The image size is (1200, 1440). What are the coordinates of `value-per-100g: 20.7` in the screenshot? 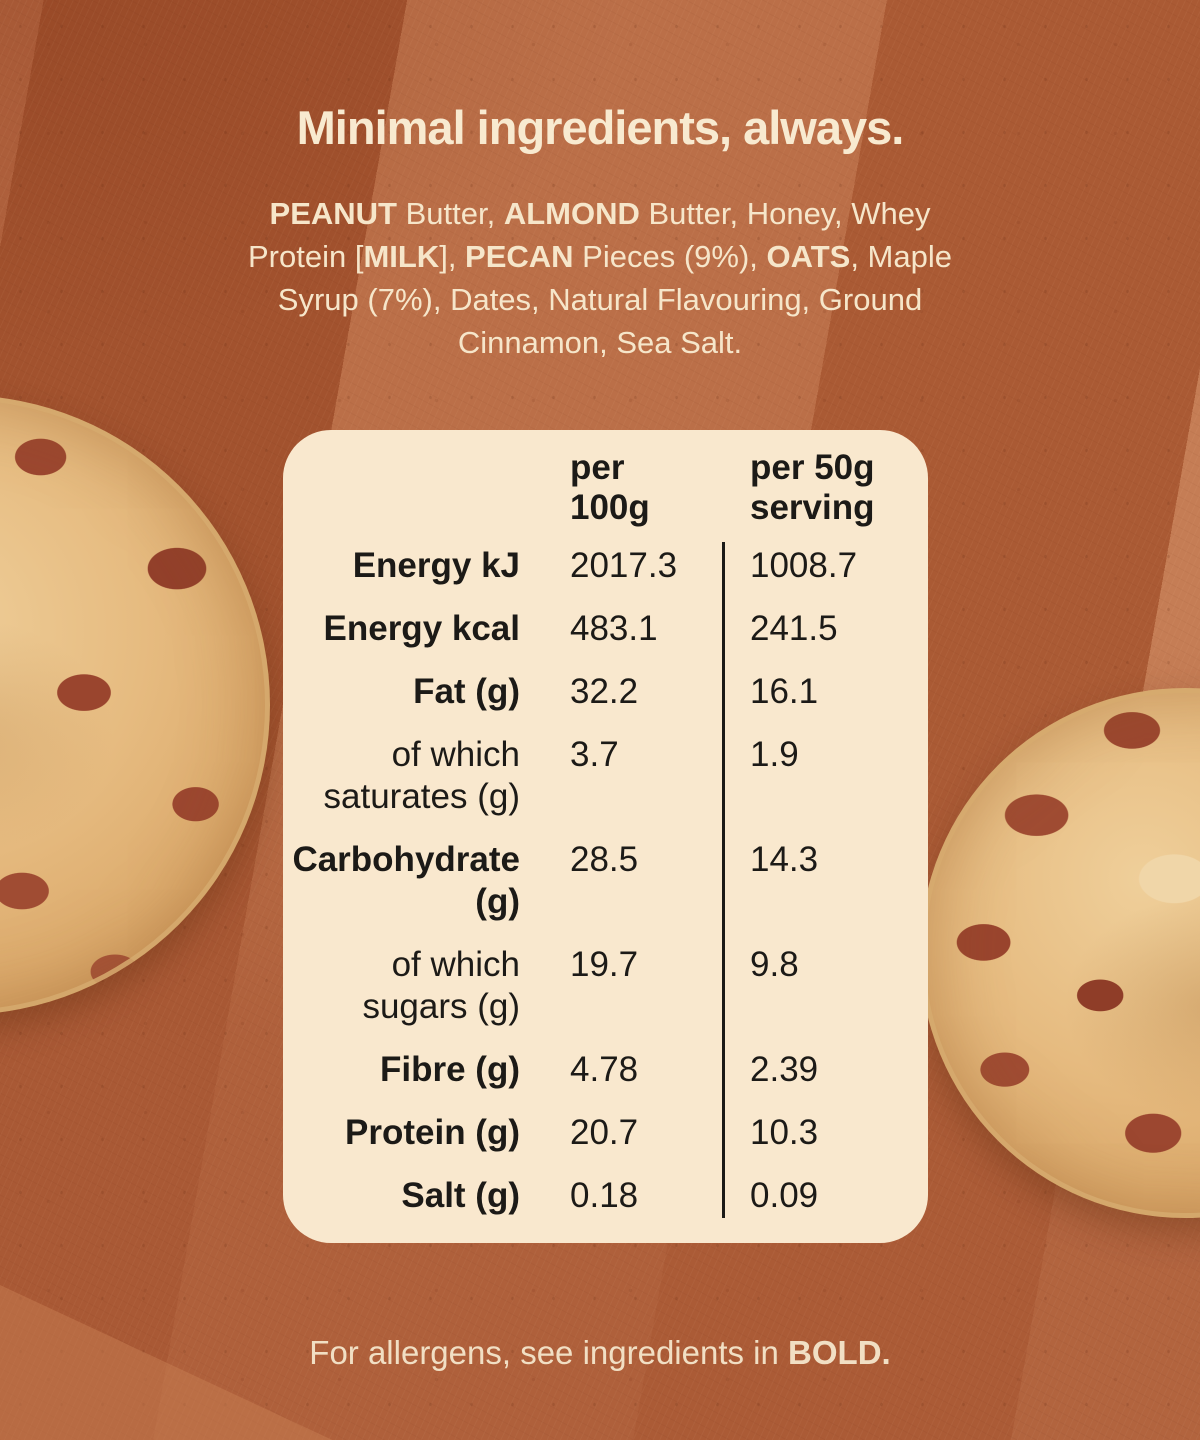 It's located at (604, 1132).